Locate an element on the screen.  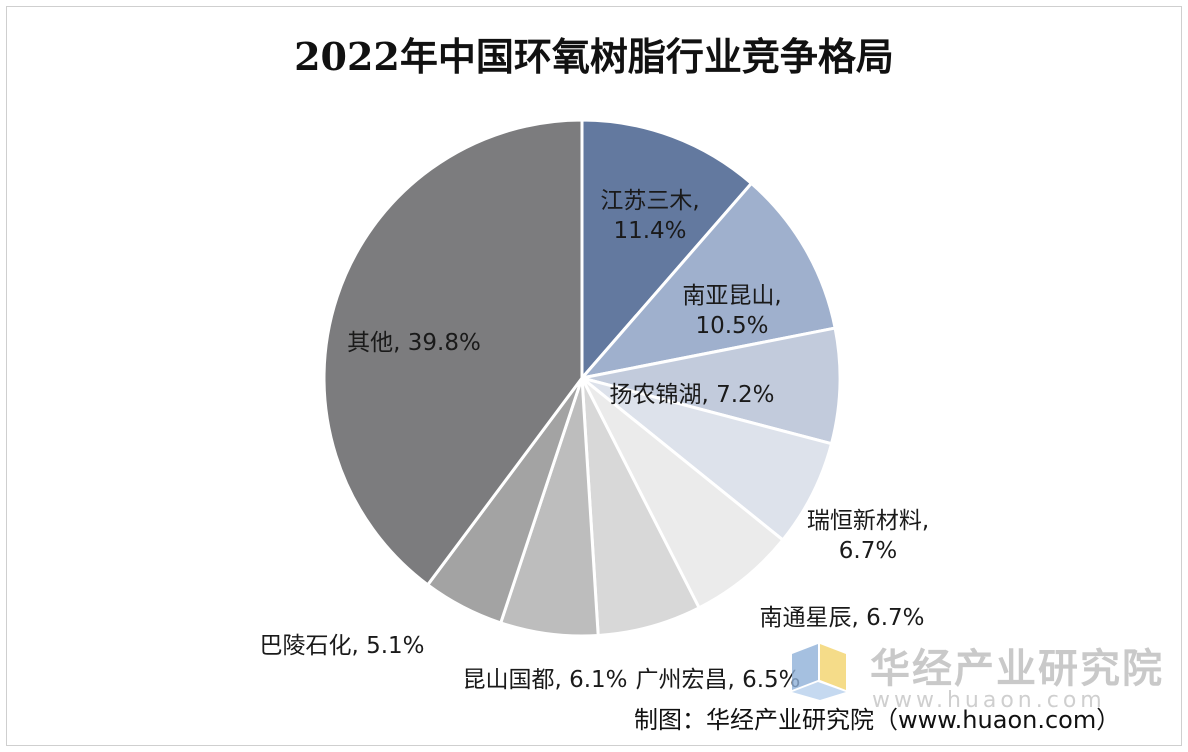
source-note: 制图：华经产业研究院（www.huaon.com） is located at coordinates (877, 720).